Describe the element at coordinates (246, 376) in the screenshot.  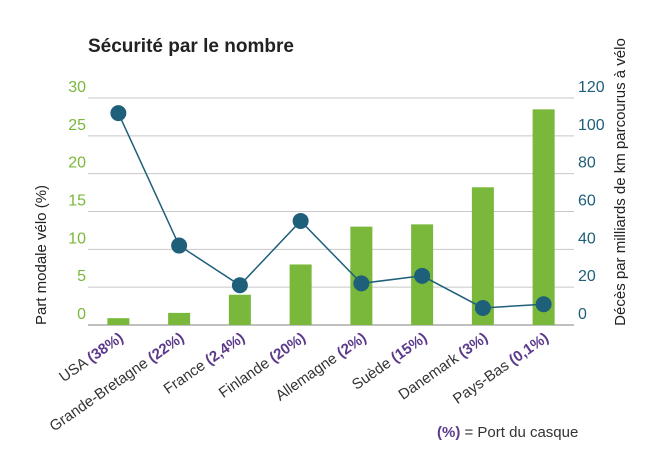
I see `category-name: Finlande` at that location.